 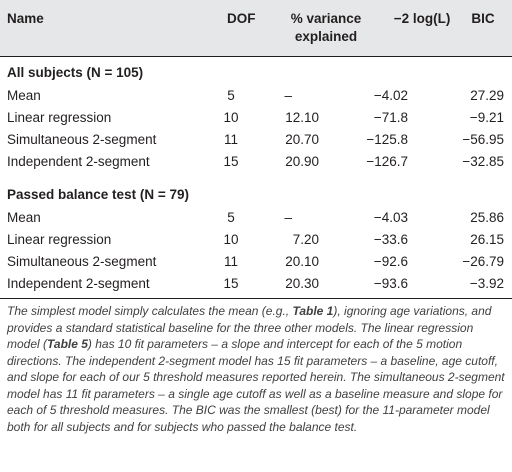 I want to click on cell-variance: 12.10, so click(x=302, y=117).